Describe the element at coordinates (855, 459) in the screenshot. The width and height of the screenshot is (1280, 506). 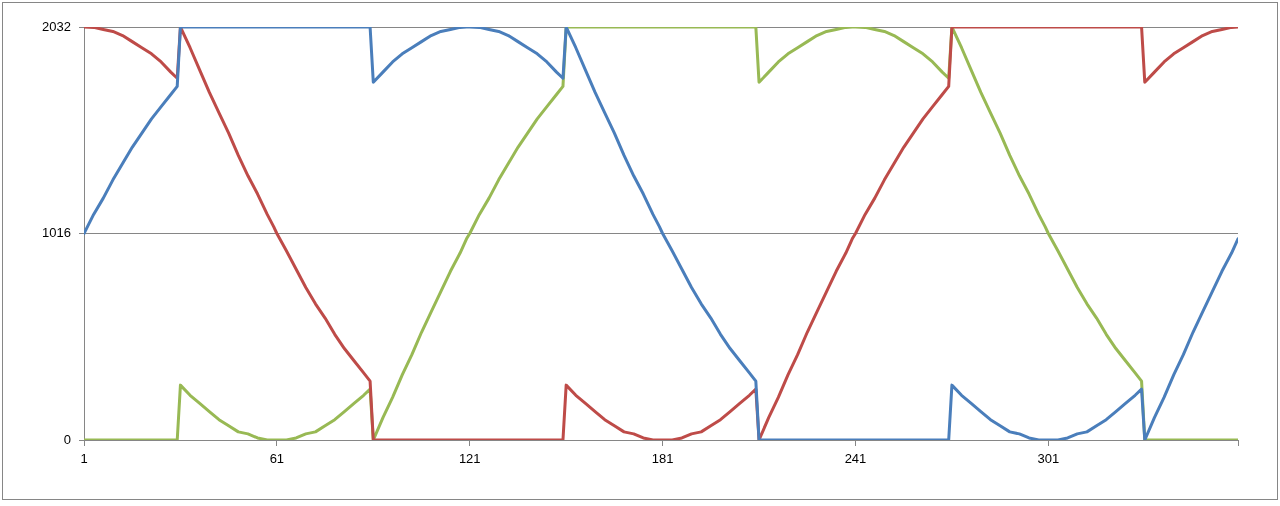
I see `x-tick-label: 241` at that location.